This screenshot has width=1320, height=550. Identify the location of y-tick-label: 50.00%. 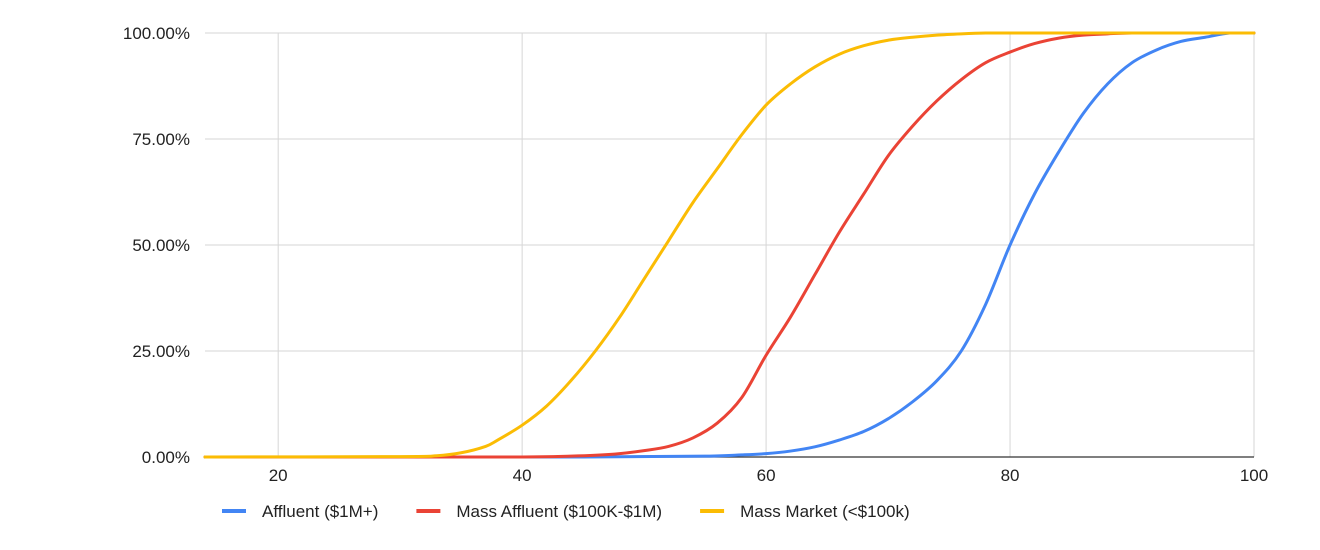
(161, 245).